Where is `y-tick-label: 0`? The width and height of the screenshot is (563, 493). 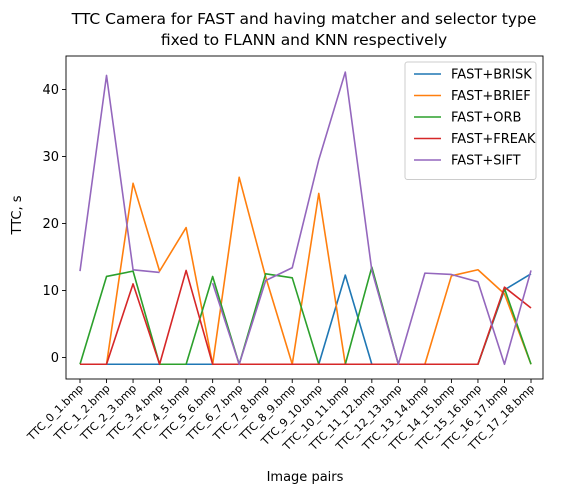
y-tick-label: 0 is located at coordinates (55, 358).